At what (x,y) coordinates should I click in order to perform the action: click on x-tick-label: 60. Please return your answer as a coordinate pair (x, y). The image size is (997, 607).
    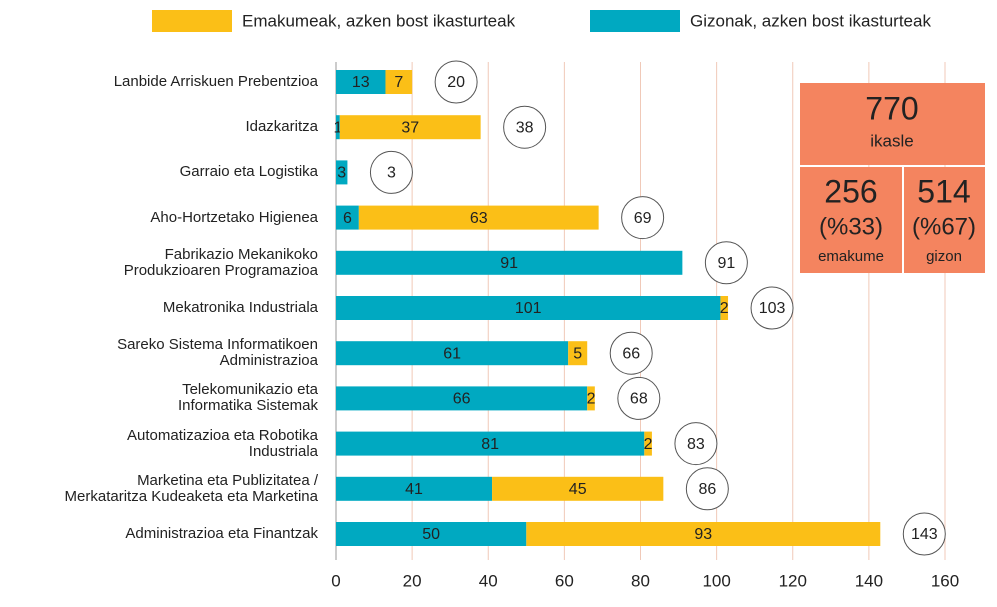
    Looking at the image, I should click on (564, 580).